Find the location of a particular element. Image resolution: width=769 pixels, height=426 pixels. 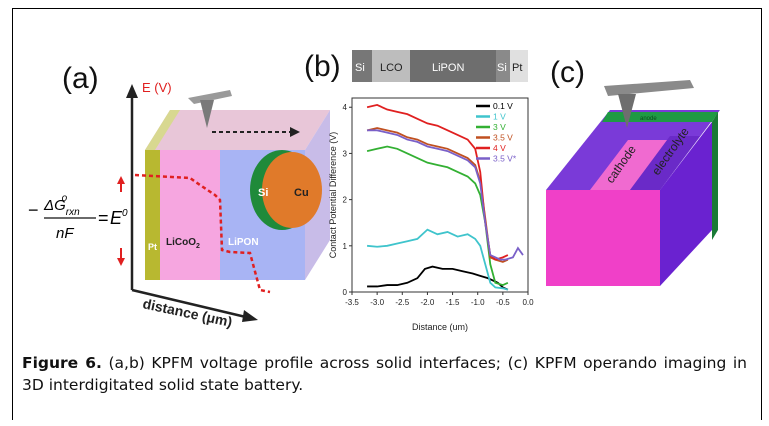

cu-layer-label: Cu is located at coordinates (301, 193).